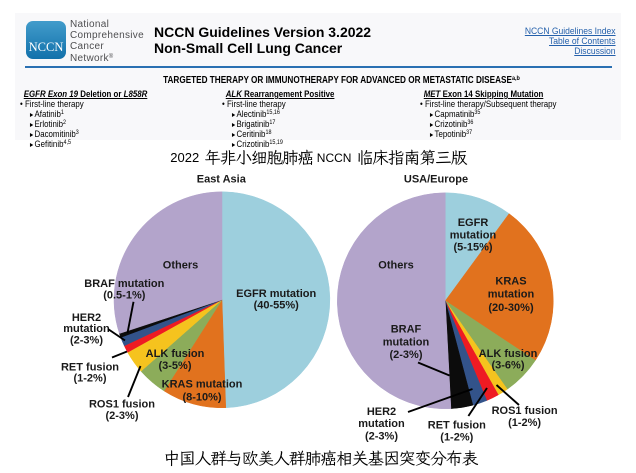  Describe the element at coordinates (174, 366) in the screenshot. I see `svg-text: (3-5%)` at that location.